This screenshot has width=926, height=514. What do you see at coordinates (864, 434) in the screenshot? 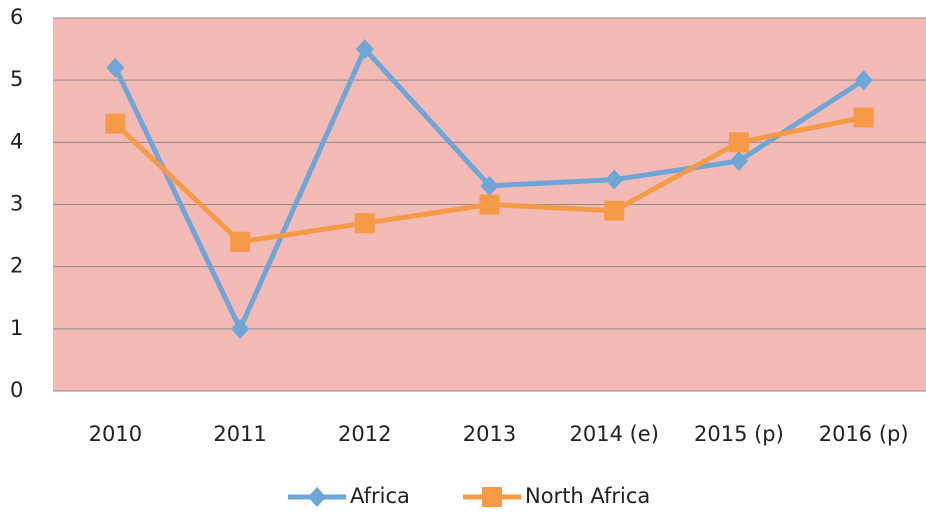
I see `x-tick-label: 2016 (p)` at bounding box center [864, 434].